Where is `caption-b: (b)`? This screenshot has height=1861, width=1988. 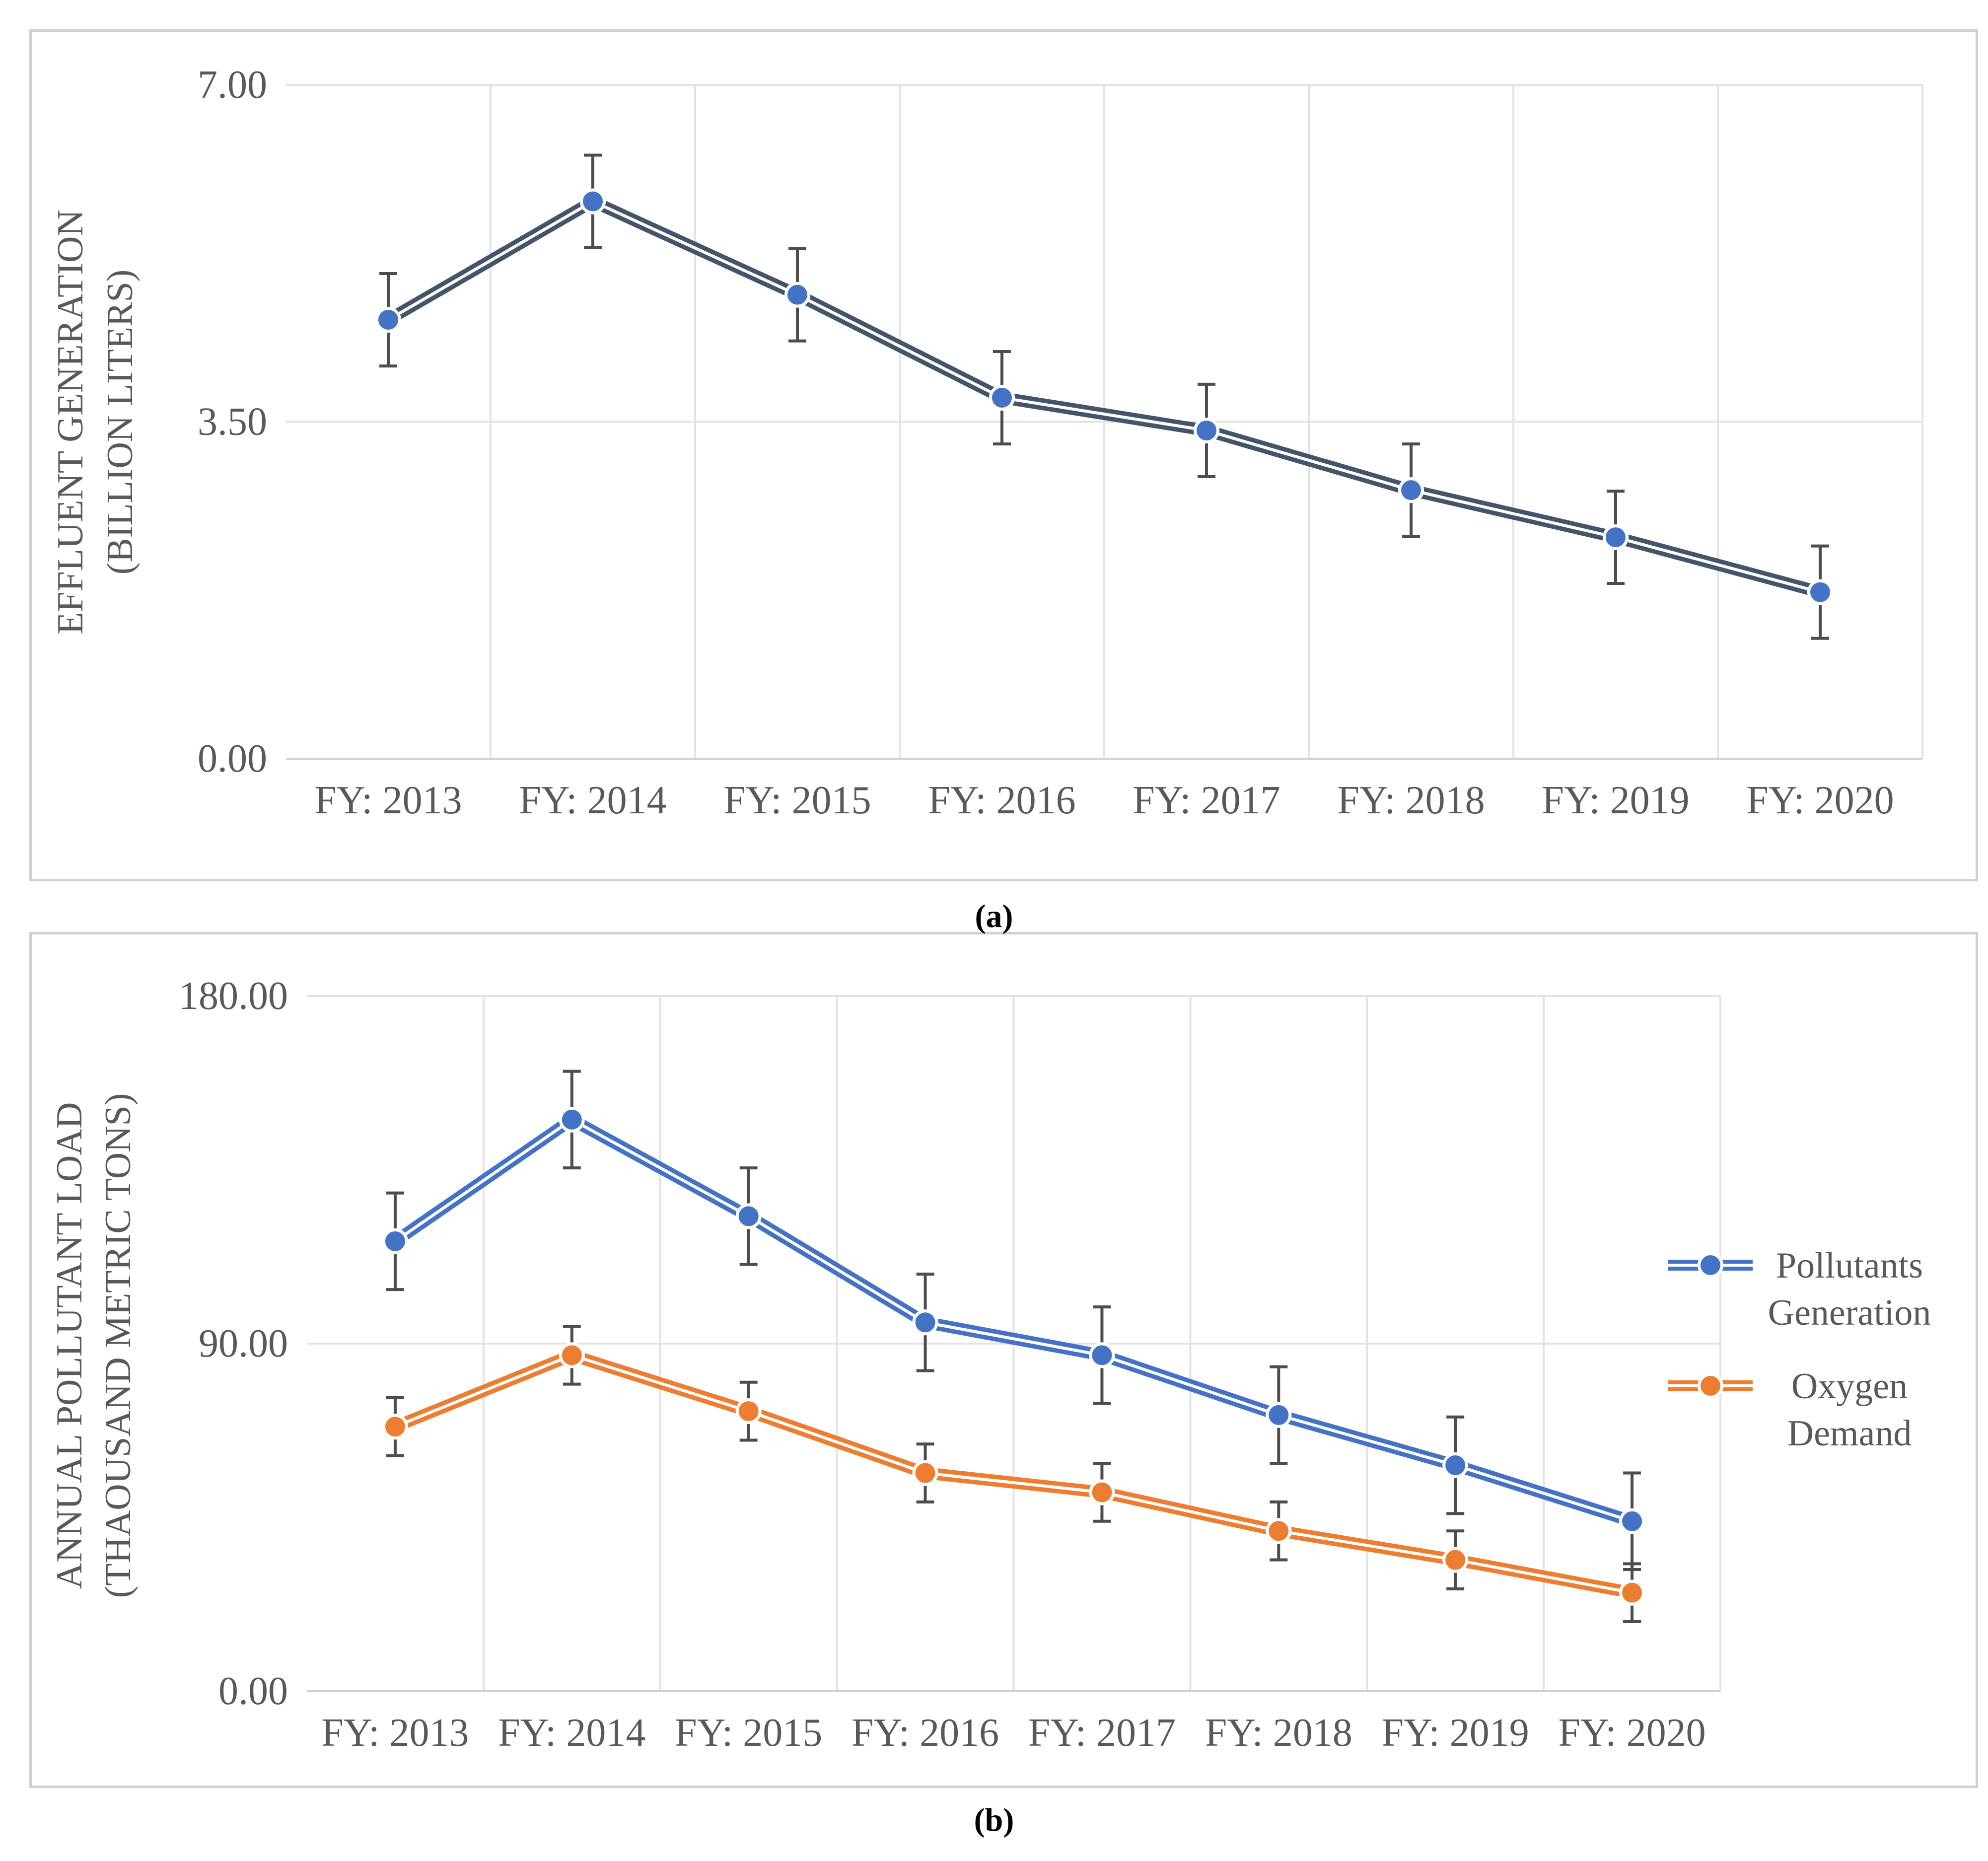
caption-b: (b) is located at coordinates (994, 1820).